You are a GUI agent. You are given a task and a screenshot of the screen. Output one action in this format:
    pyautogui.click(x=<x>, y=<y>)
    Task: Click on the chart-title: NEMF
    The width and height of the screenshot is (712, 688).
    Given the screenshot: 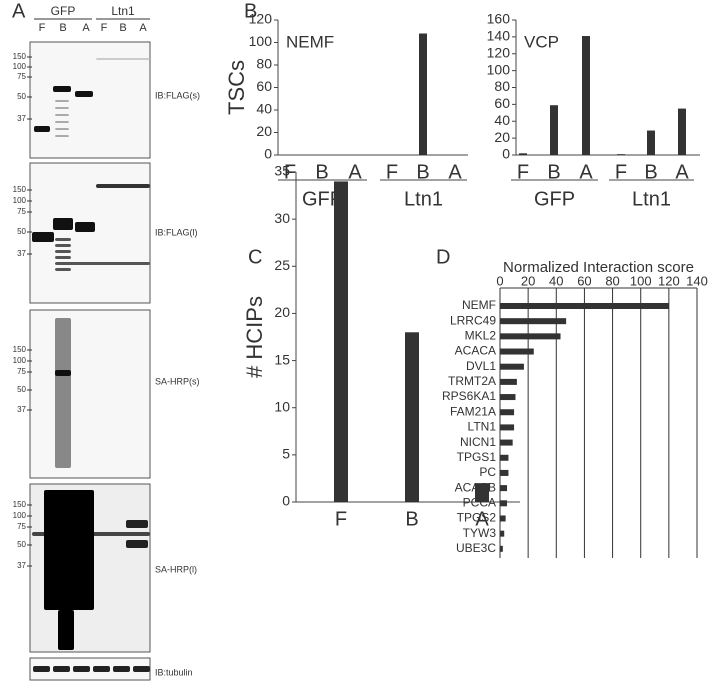 What is the action you would take?
    pyautogui.click(x=310, y=41)
    